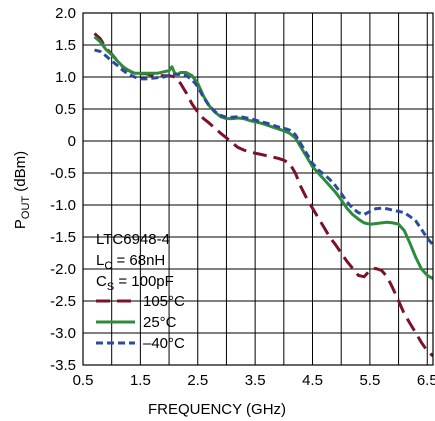 This screenshot has width=435, height=421. I want to click on annotation-line: LC = 68nH, so click(130, 262).